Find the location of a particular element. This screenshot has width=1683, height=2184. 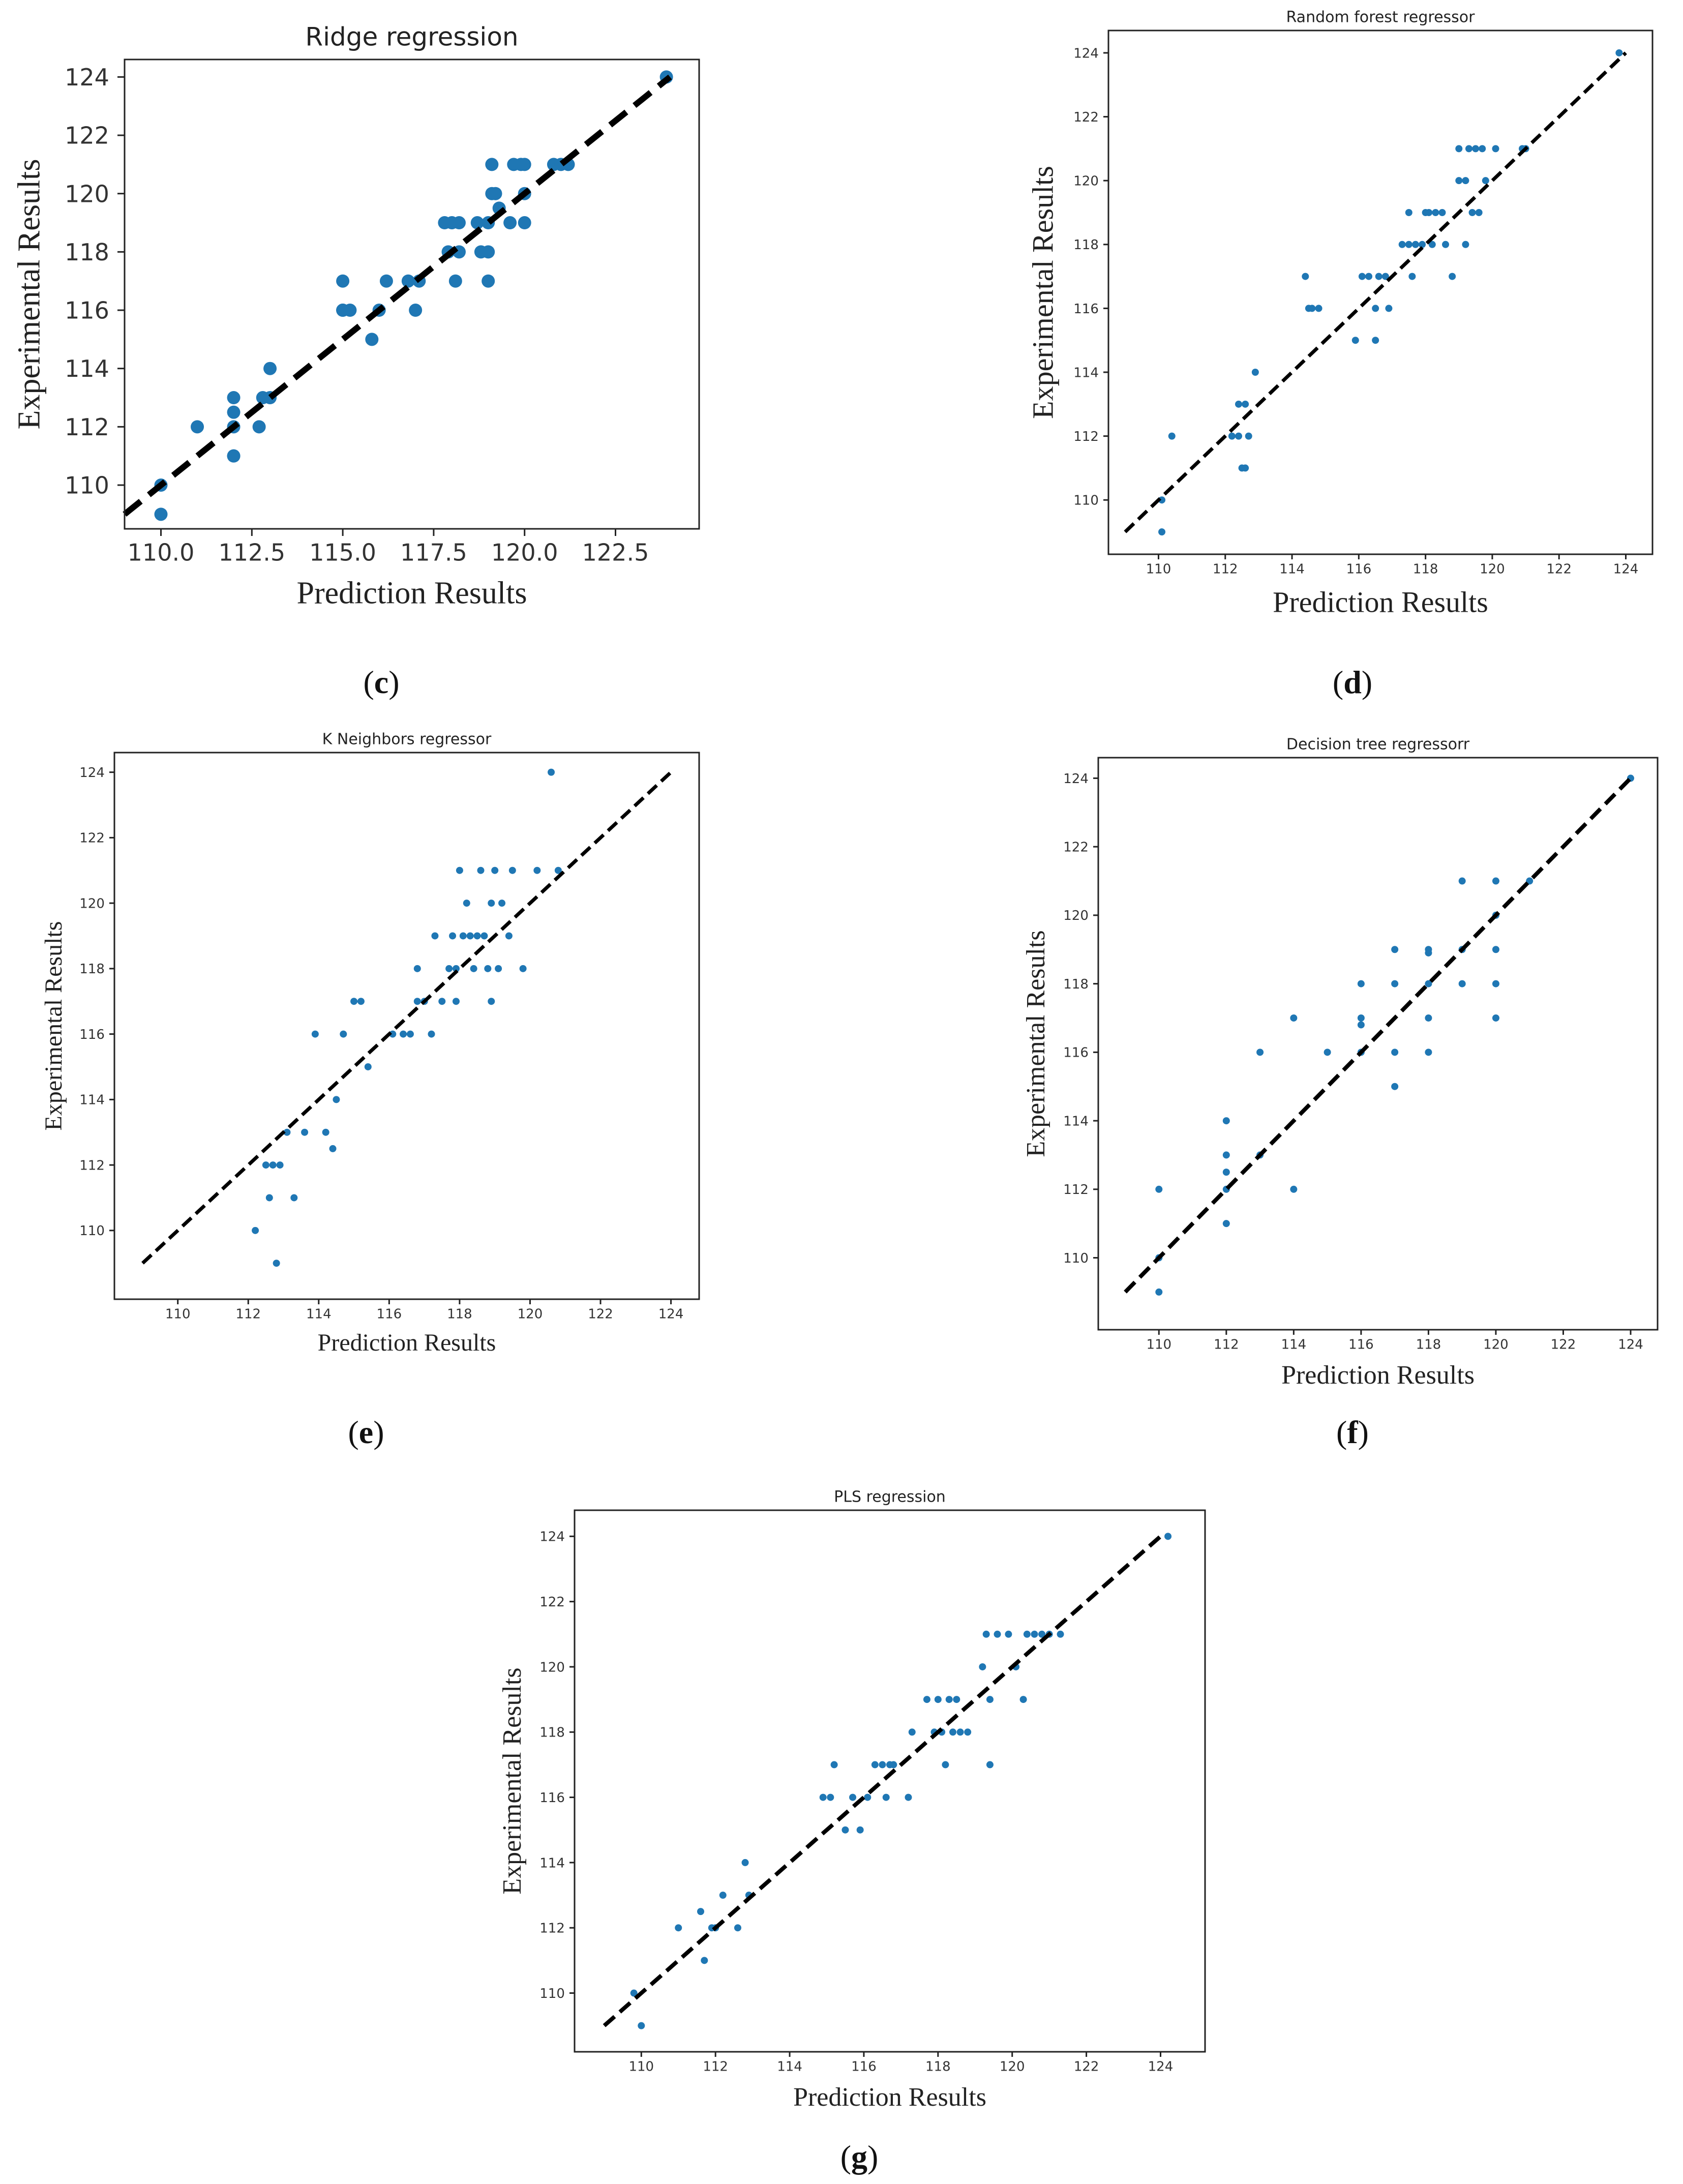

x-tick-label: 122 is located at coordinates (1559, 569).